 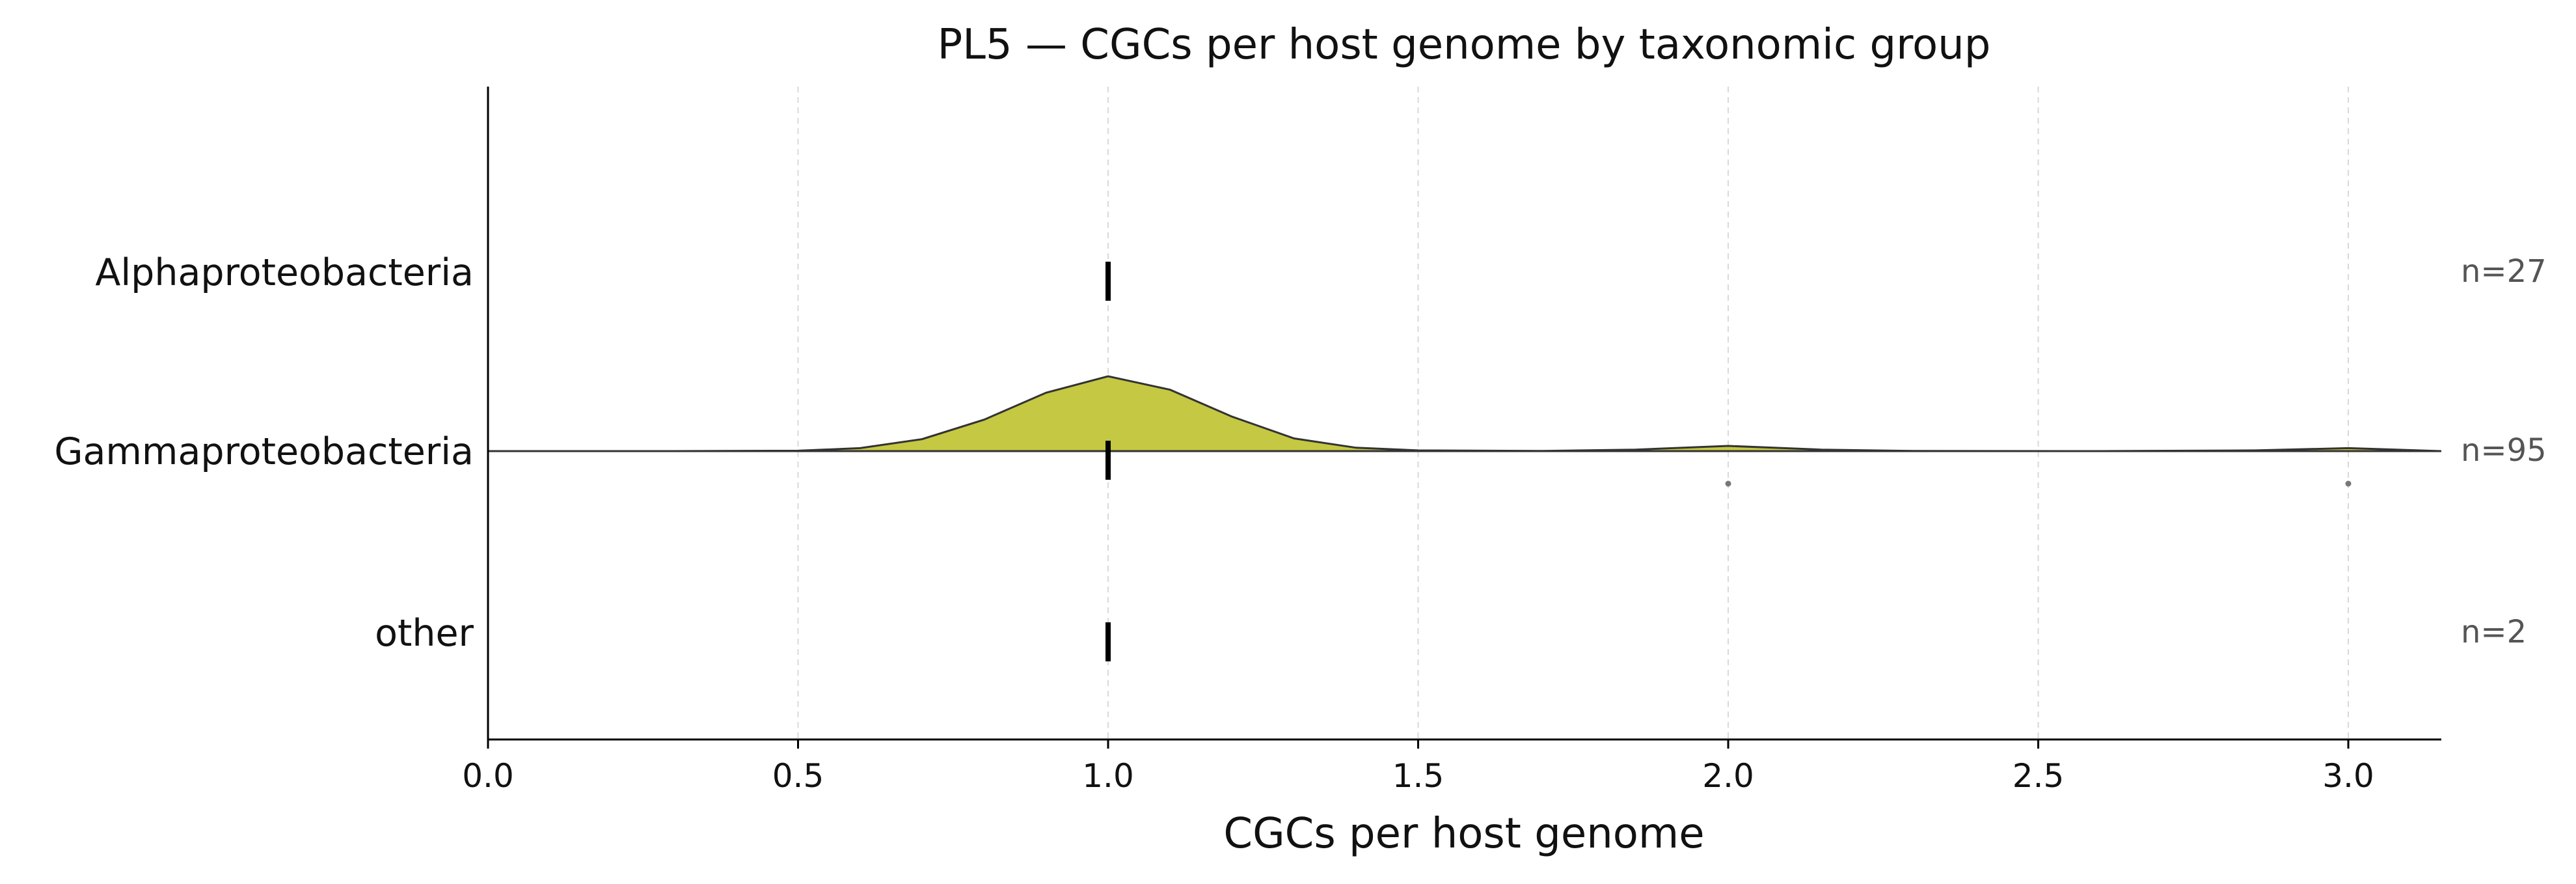 I want to click on category-label: Alphaproteobacteria, so click(x=284, y=273).